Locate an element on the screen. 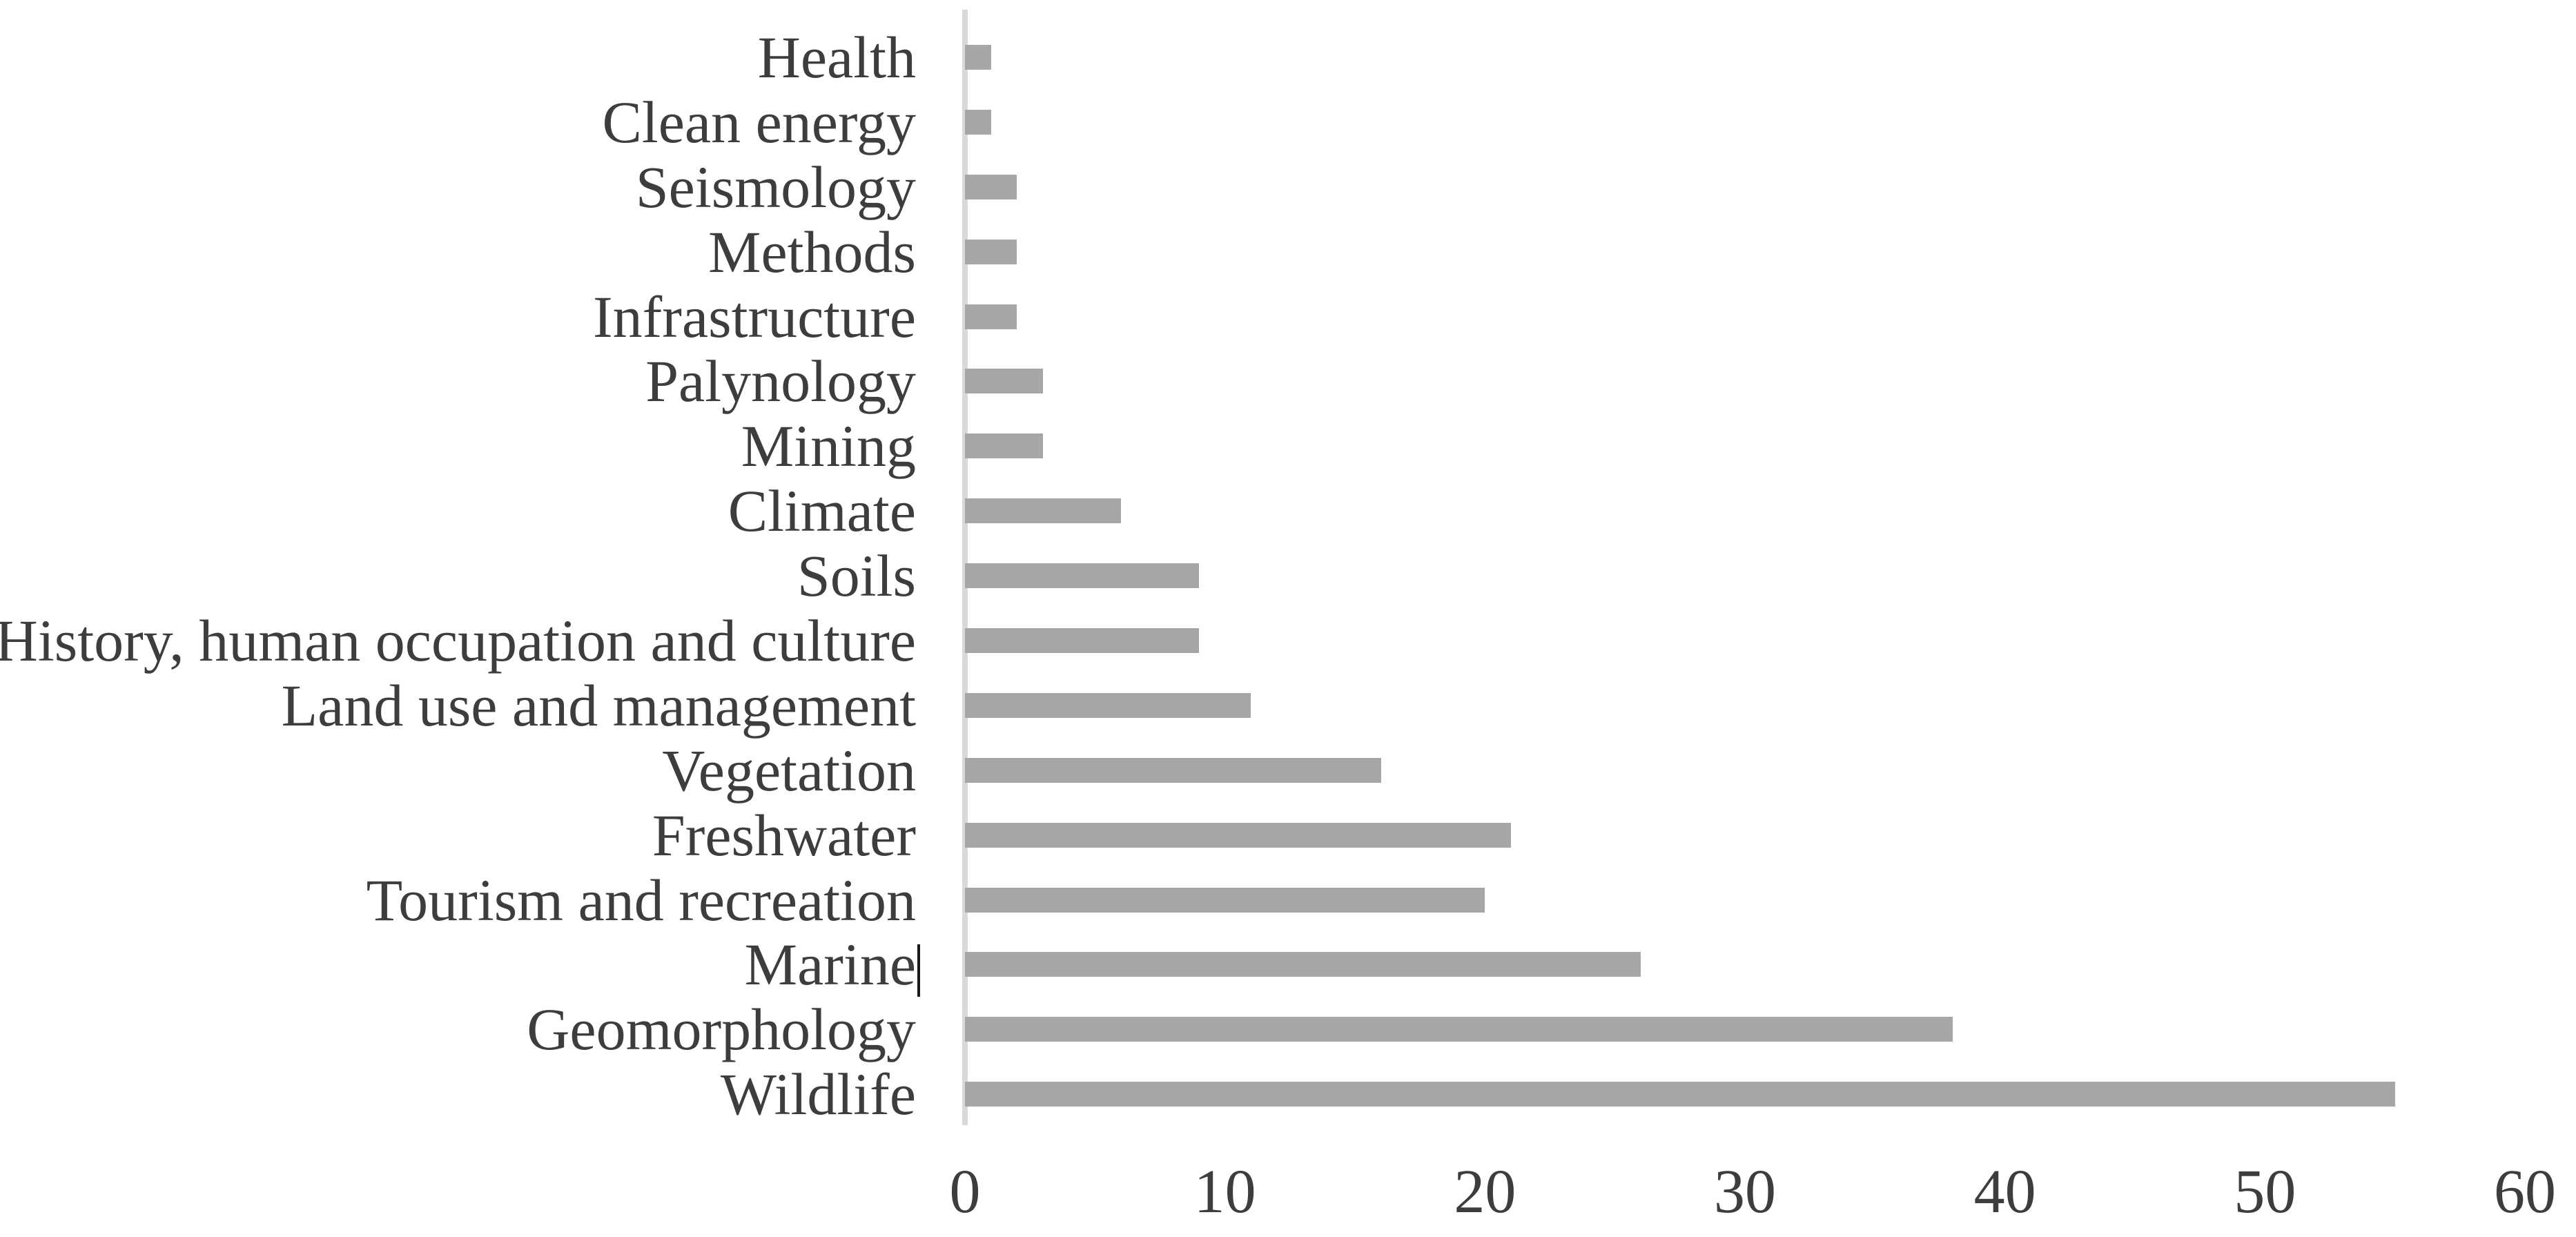 The width and height of the screenshot is (2576, 1237). bar-row: Wildlife is located at coordinates (1288, 1094).